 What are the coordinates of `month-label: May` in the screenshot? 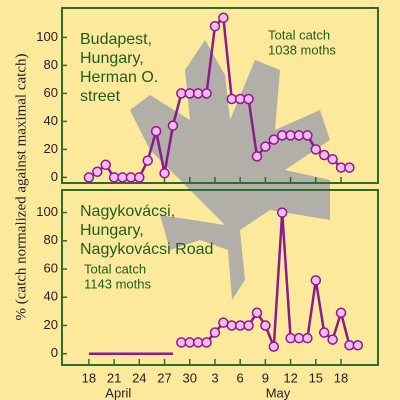 It's located at (278, 392).